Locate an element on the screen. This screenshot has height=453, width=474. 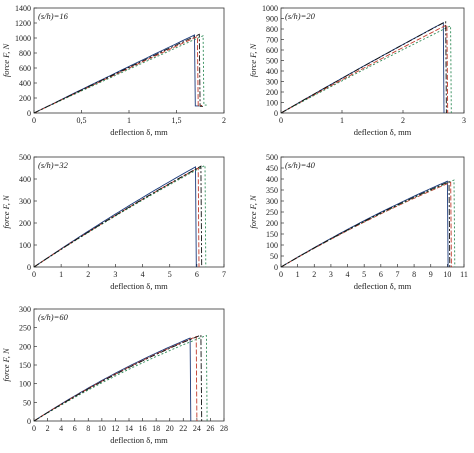
panel-annotation: (s/h)=16 is located at coordinates (53, 16).